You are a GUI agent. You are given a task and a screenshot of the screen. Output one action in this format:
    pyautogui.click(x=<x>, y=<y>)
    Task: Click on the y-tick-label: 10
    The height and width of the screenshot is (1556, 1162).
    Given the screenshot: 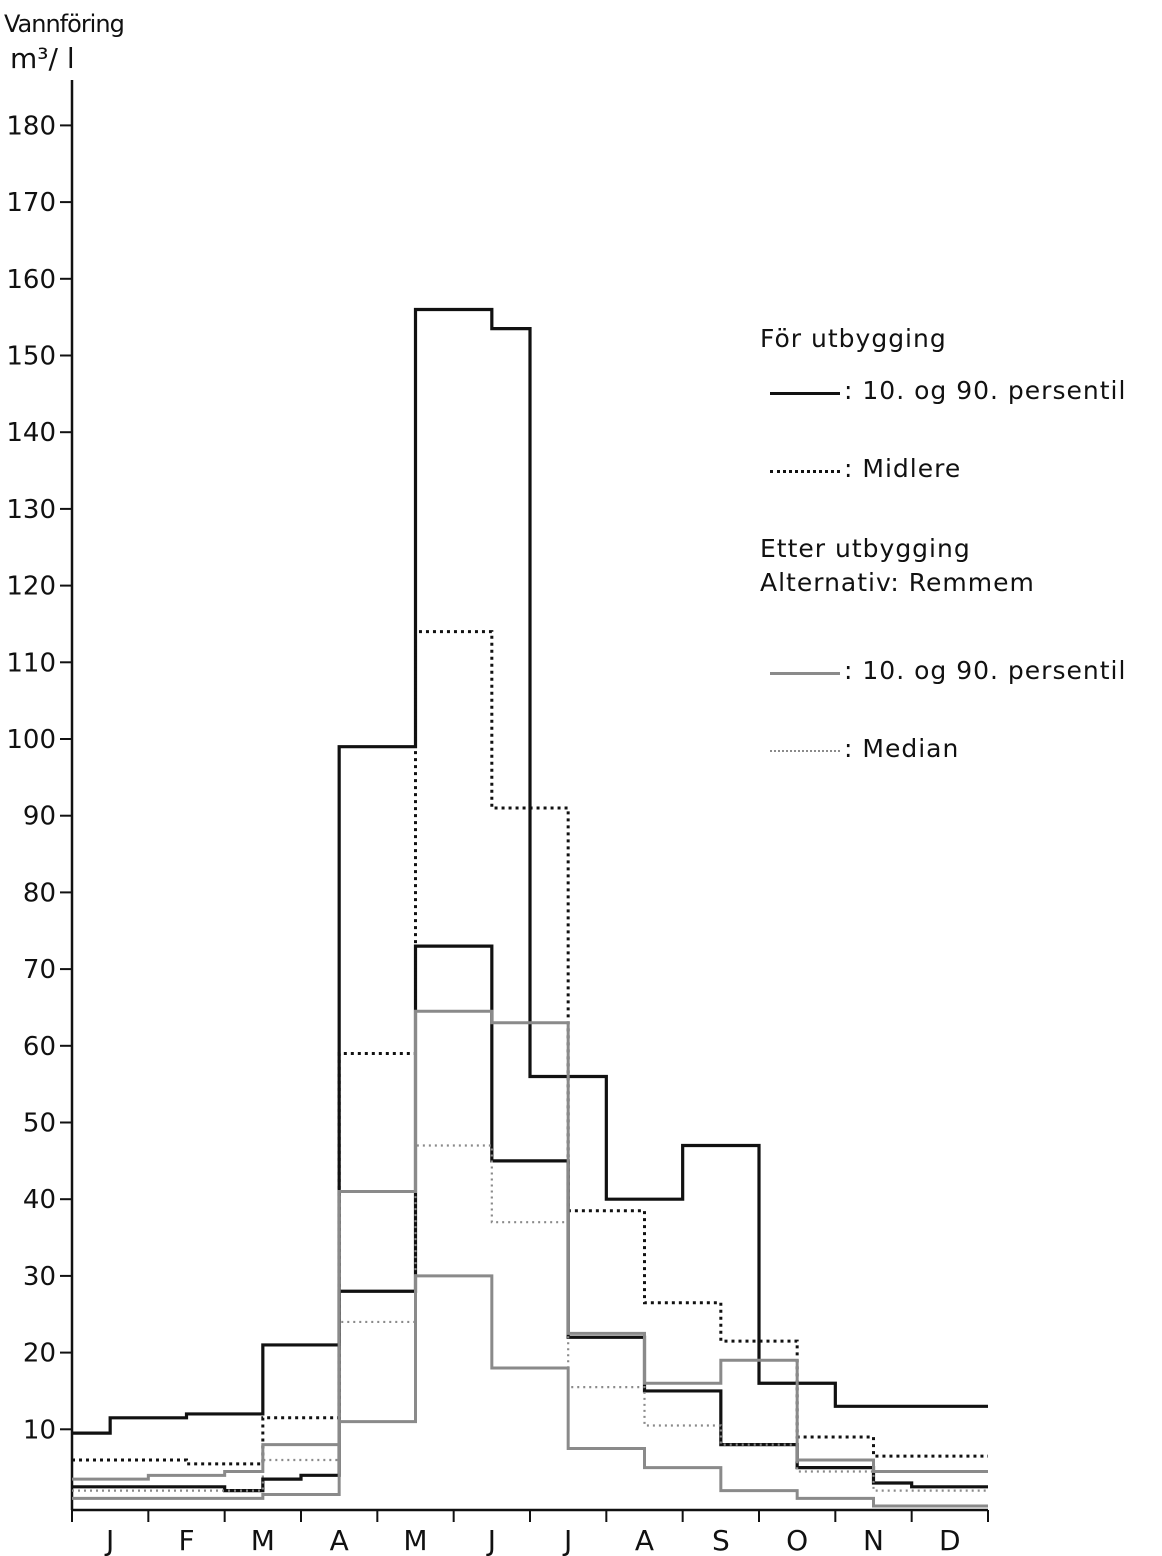 What is the action you would take?
    pyautogui.click(x=39, y=1430)
    